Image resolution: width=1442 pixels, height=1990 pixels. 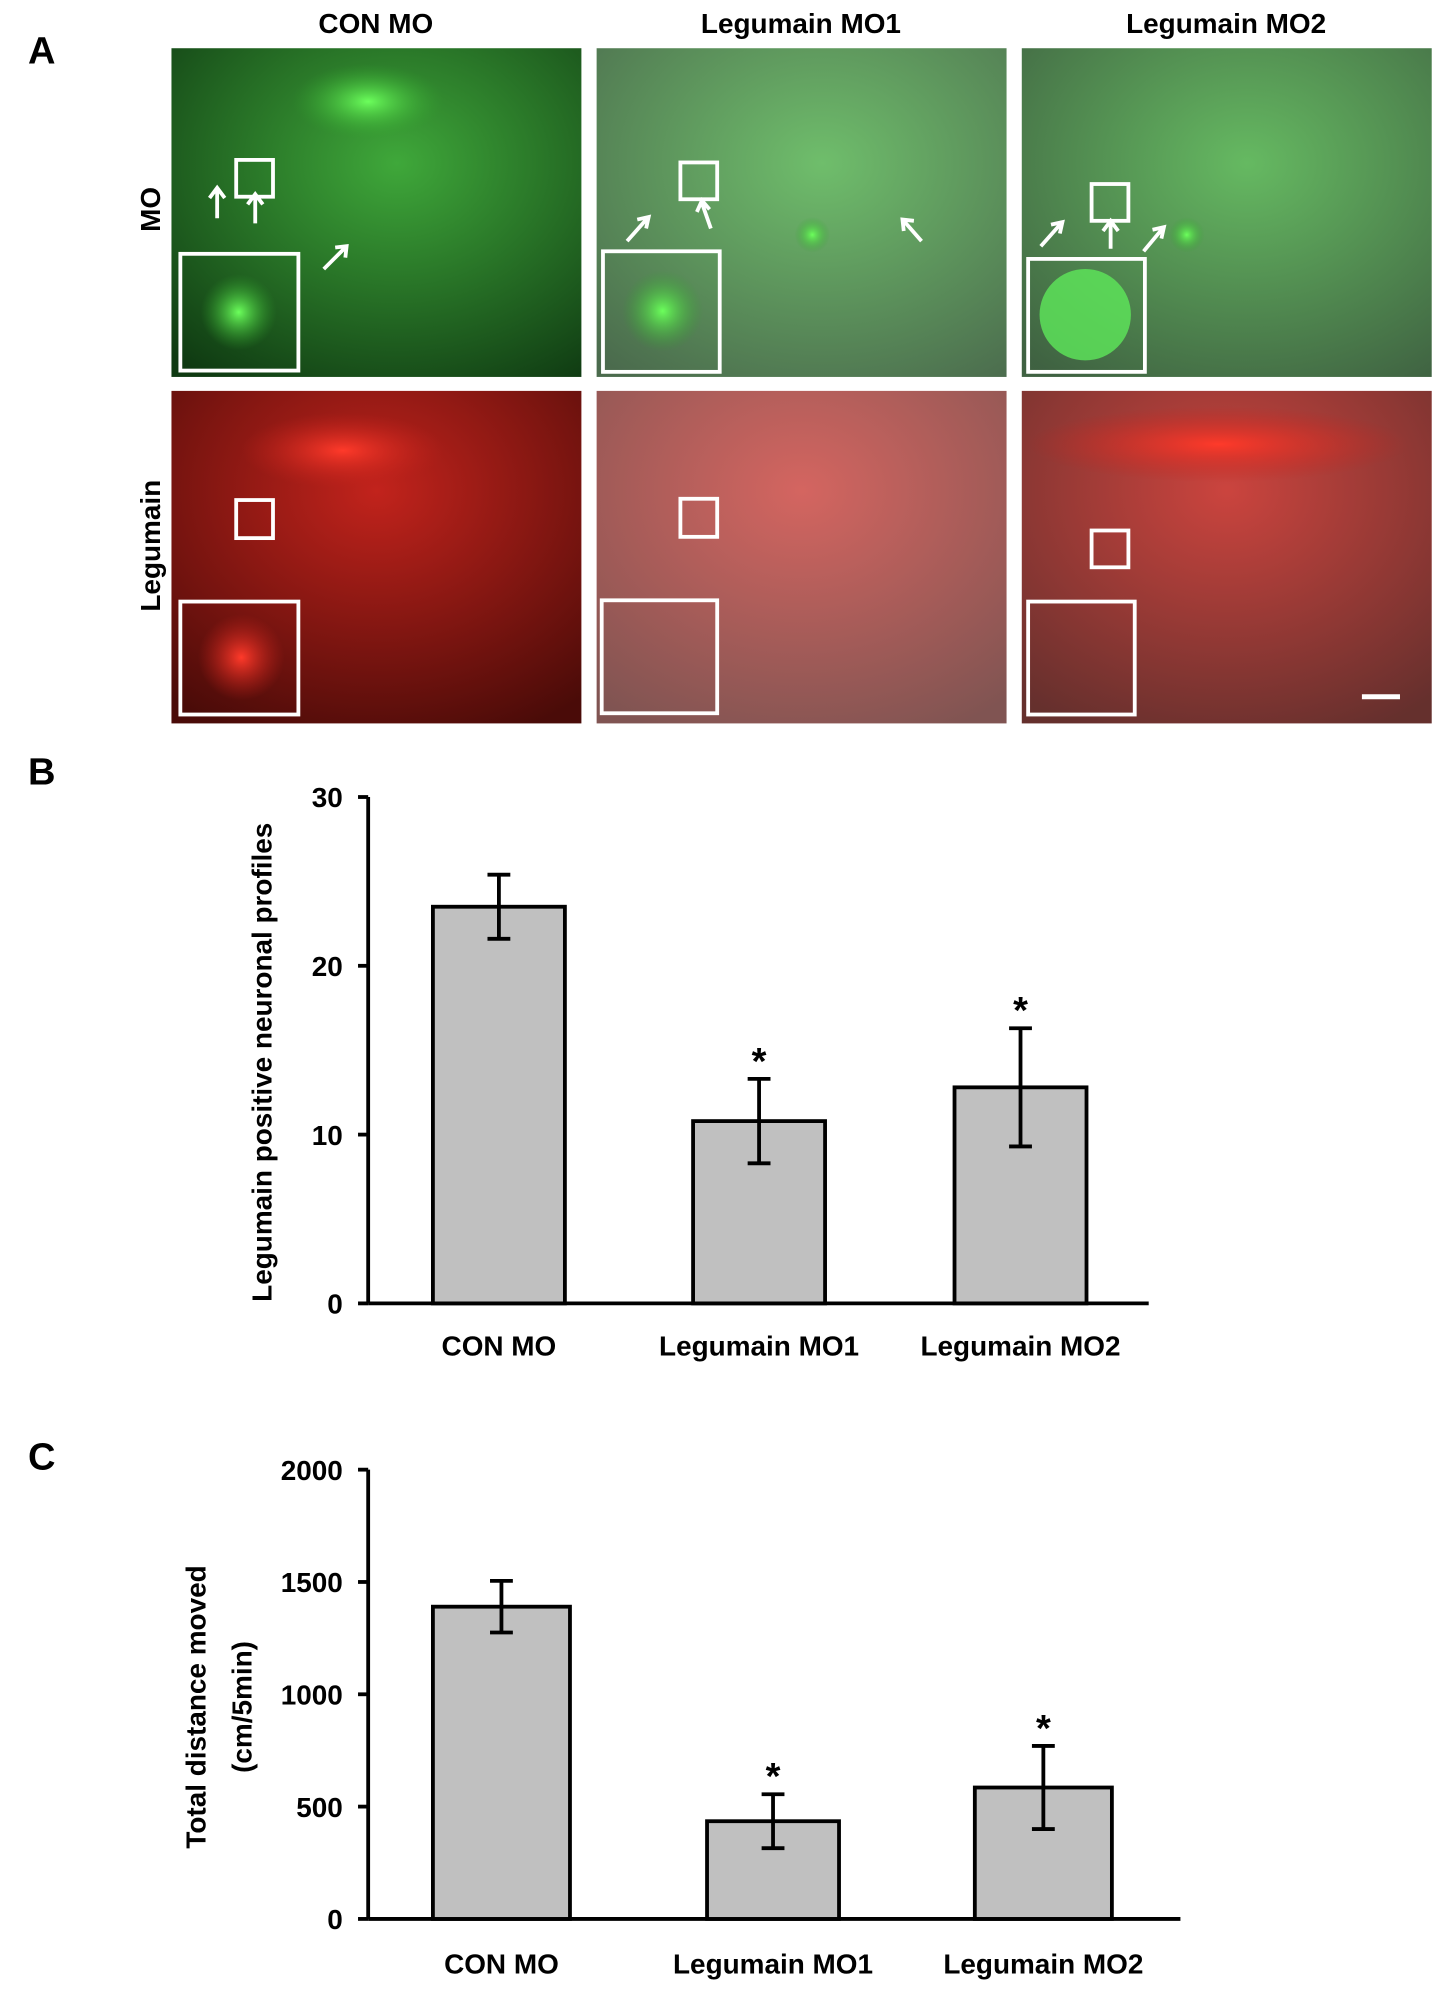 What do you see at coordinates (801, 23) in the screenshot?
I see `column-title: Legumain MO1` at bounding box center [801, 23].